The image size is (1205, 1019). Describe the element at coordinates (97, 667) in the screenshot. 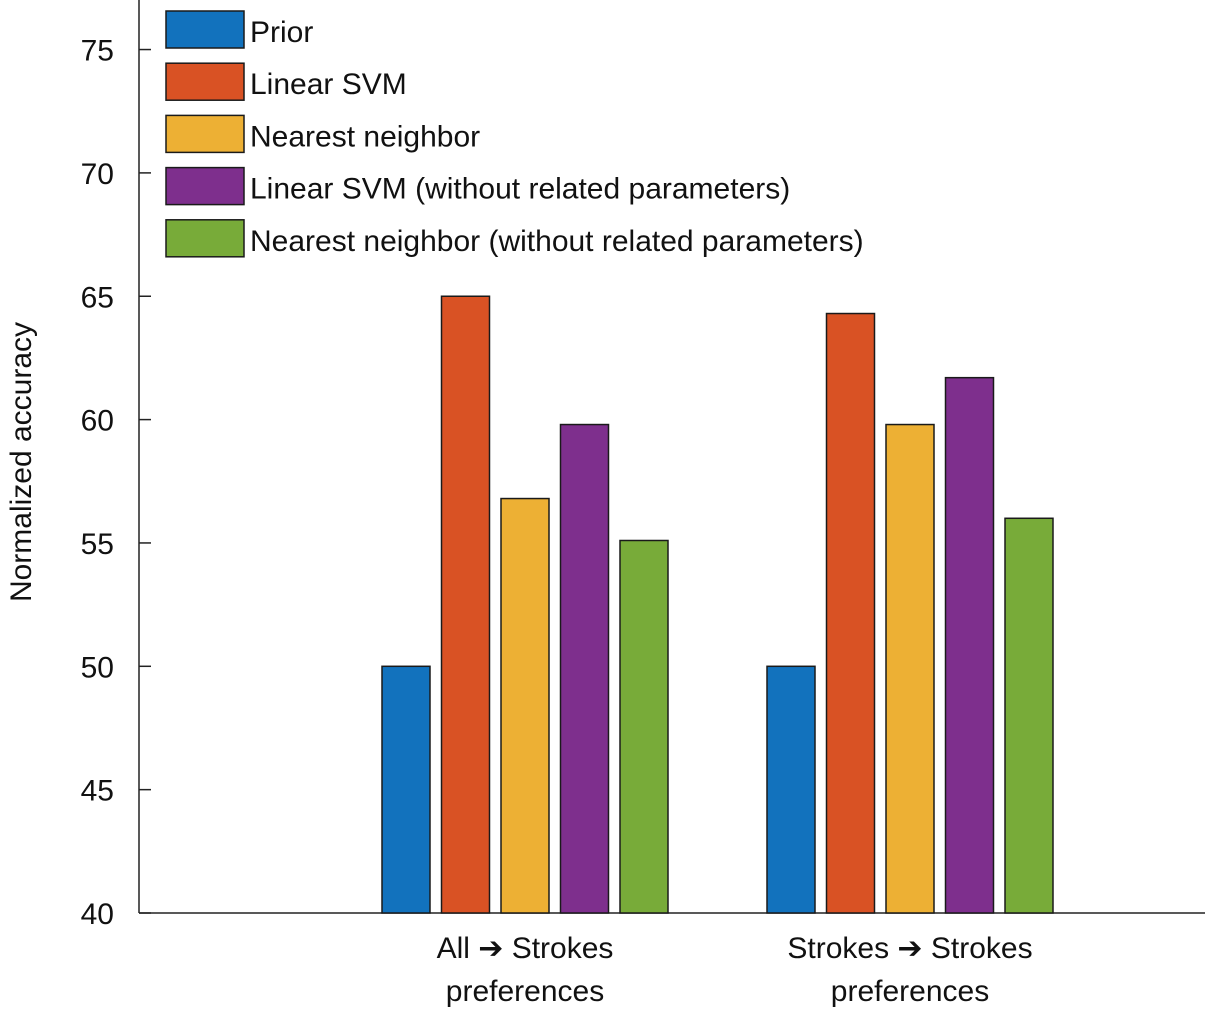

I see `y-tick-label: 50` at that location.